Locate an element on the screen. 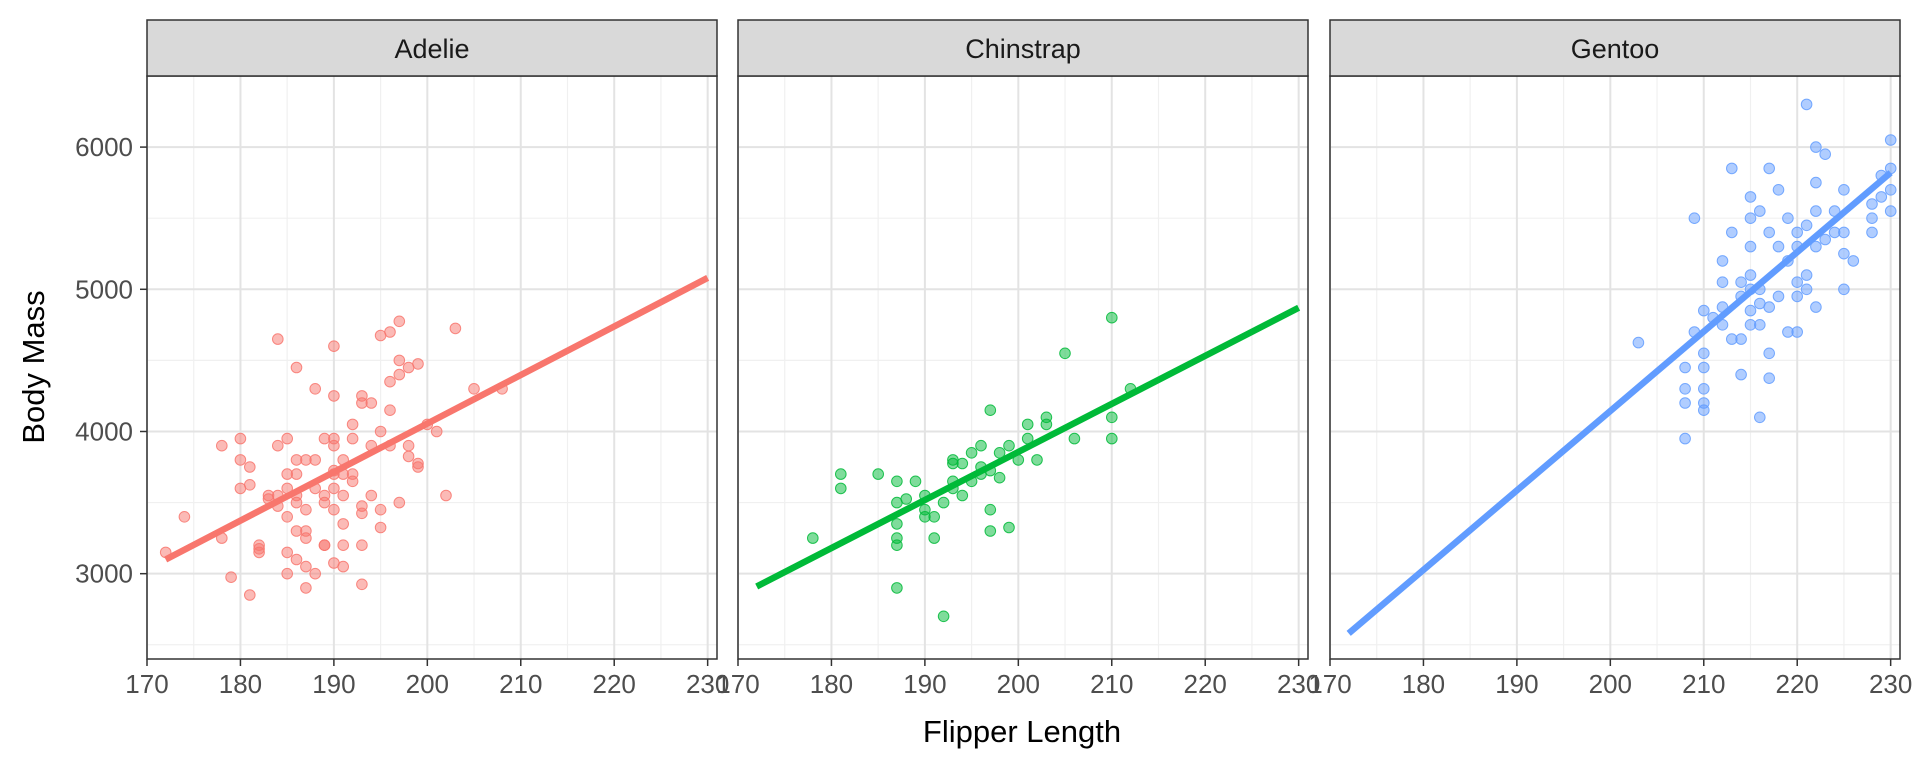  facet-strip-label: Chinstrap is located at coordinates (1023, 49).